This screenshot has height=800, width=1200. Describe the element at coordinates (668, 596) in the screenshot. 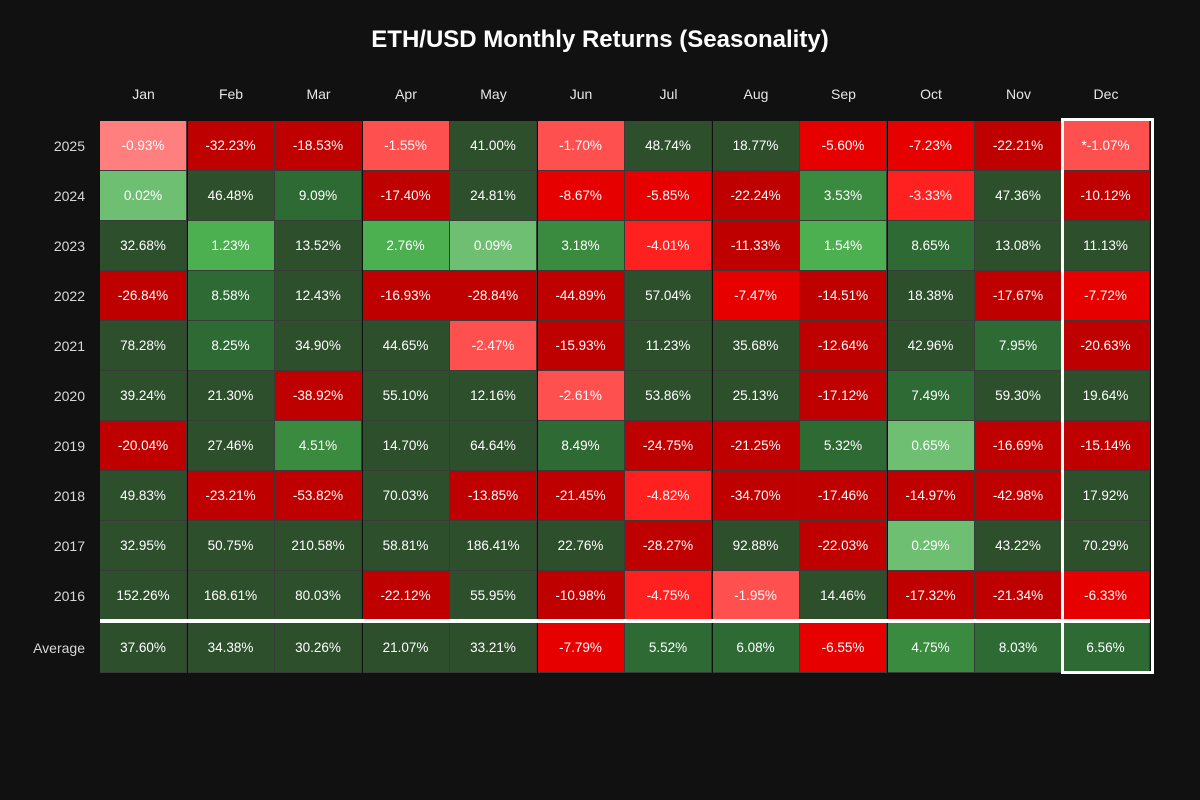

I see `heatmap-cell-2016-jul: -4.75%` at that location.